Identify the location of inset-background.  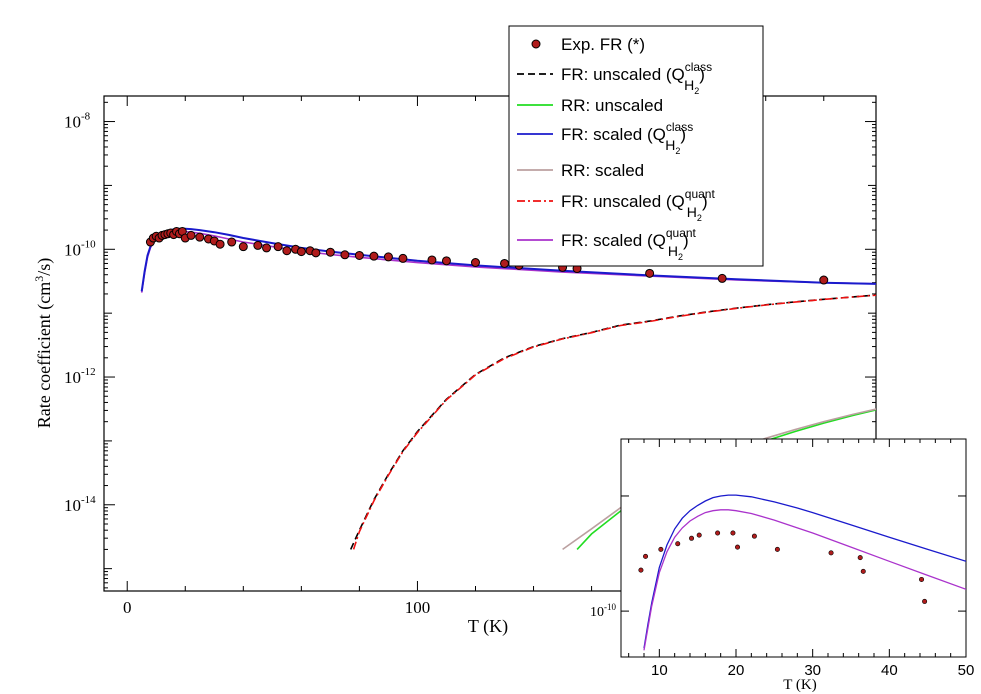
(793, 548).